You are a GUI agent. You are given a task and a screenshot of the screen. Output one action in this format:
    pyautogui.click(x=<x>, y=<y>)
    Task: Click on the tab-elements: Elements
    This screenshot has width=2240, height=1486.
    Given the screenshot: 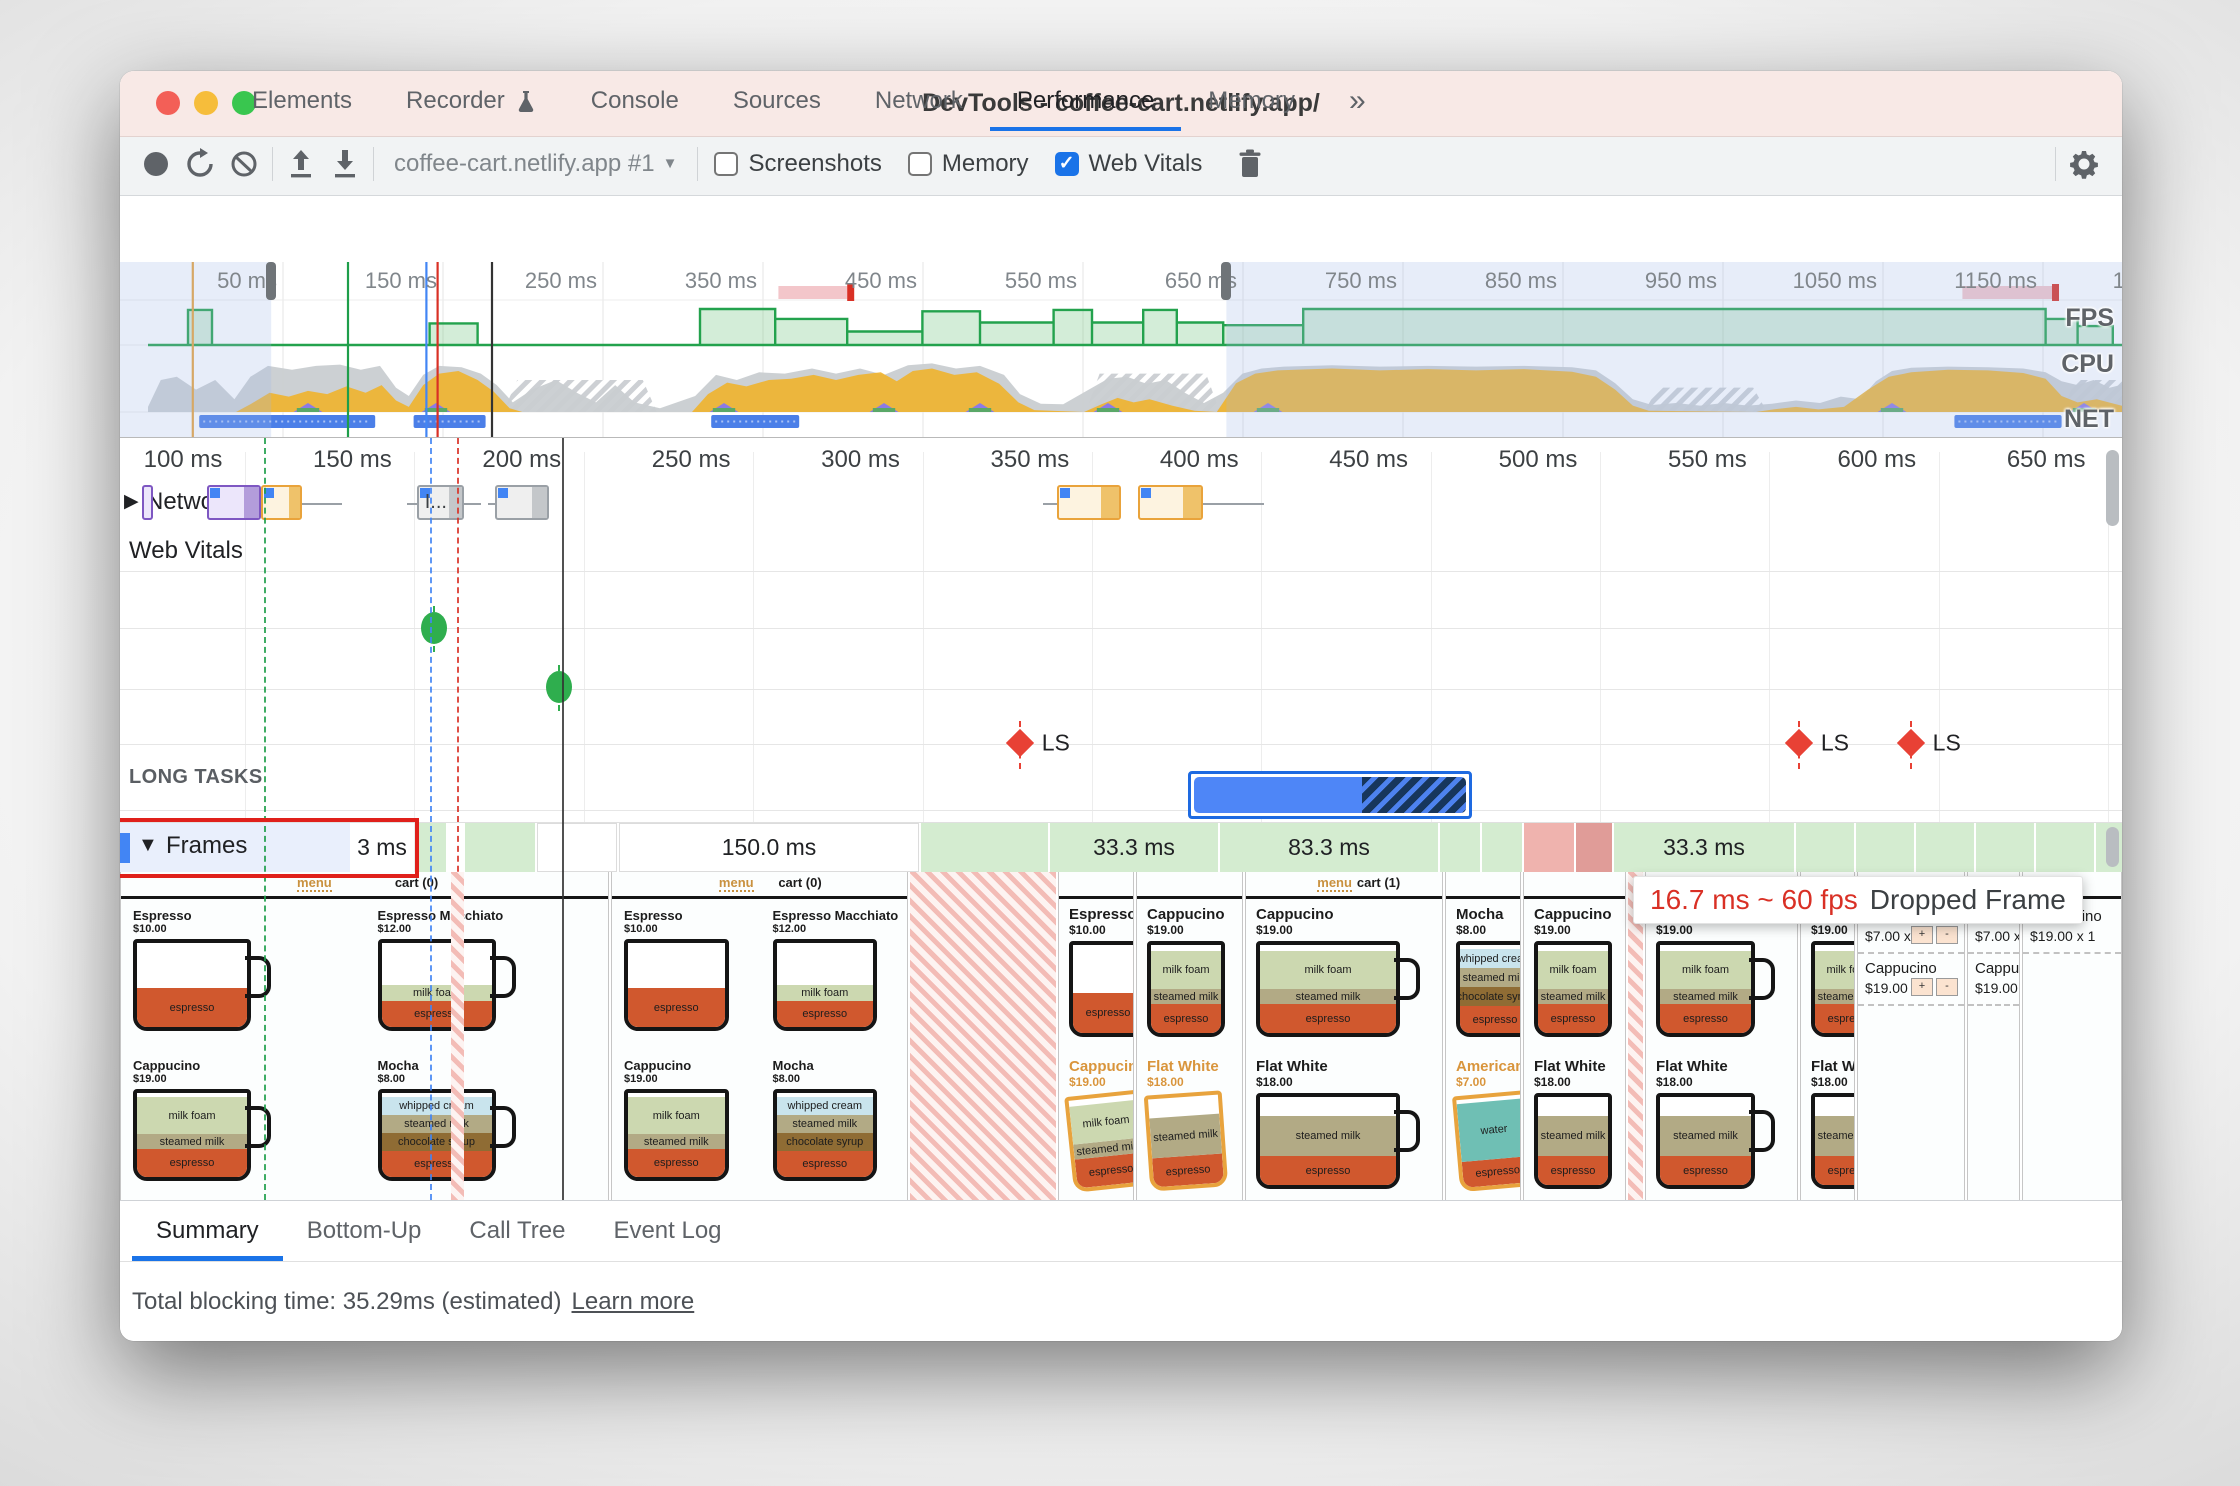 What is the action you would take?
    pyautogui.click(x=302, y=101)
    